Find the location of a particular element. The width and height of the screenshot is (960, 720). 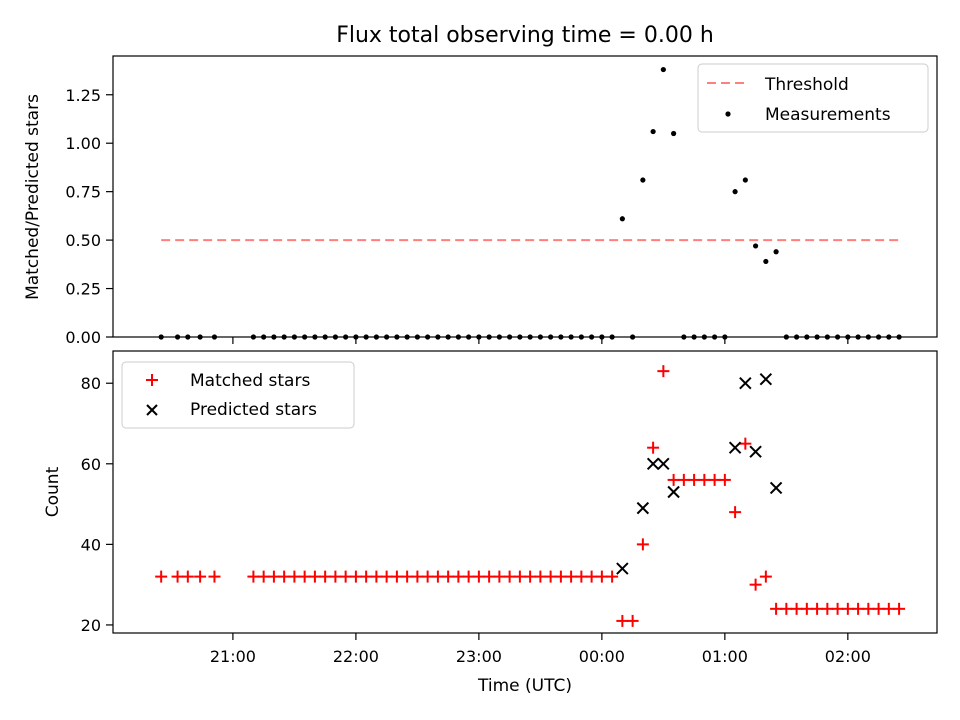

bottom-ytick-label: 20 is located at coordinates (91, 625).